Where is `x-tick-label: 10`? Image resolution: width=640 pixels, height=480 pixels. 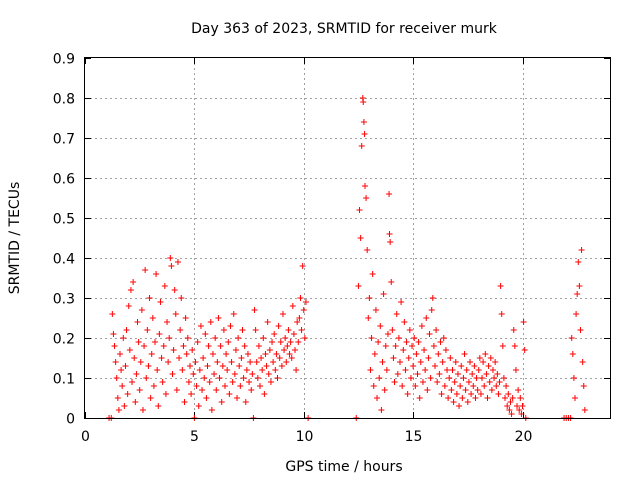 x-tick-label: 10 is located at coordinates (305, 437).